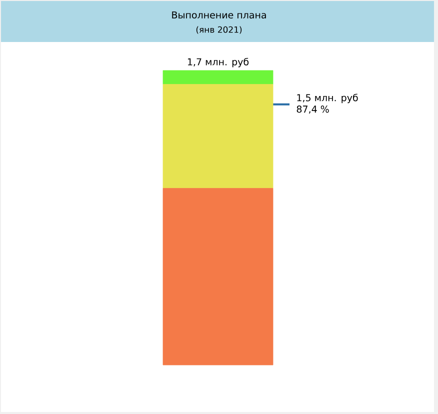 The image size is (438, 414). What do you see at coordinates (219, 30) in the screenshot?
I see `chart-subtitle: (янв 2021)` at bounding box center [219, 30].